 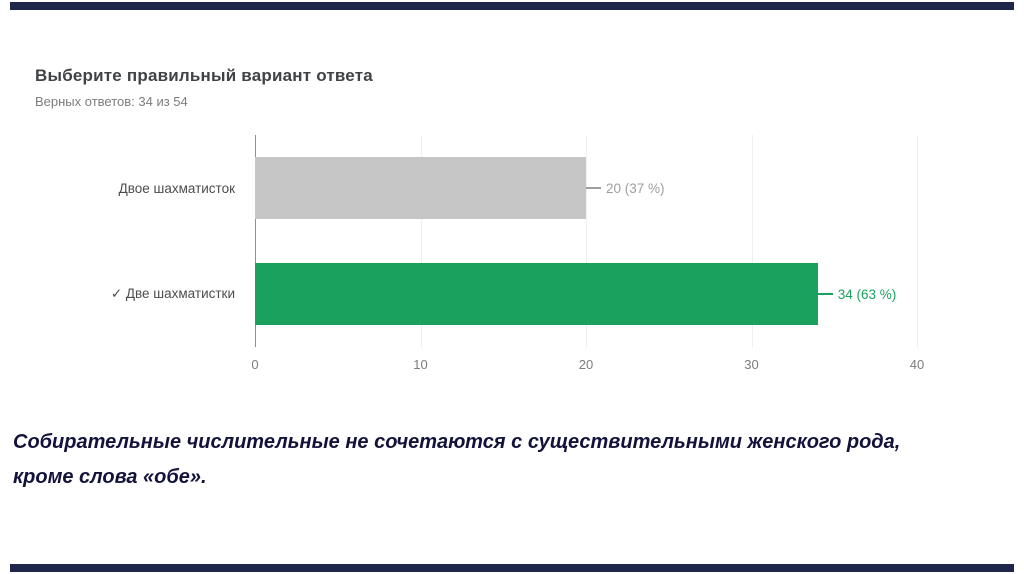 What do you see at coordinates (420, 364) in the screenshot?
I see `x-tick-label: 10` at bounding box center [420, 364].